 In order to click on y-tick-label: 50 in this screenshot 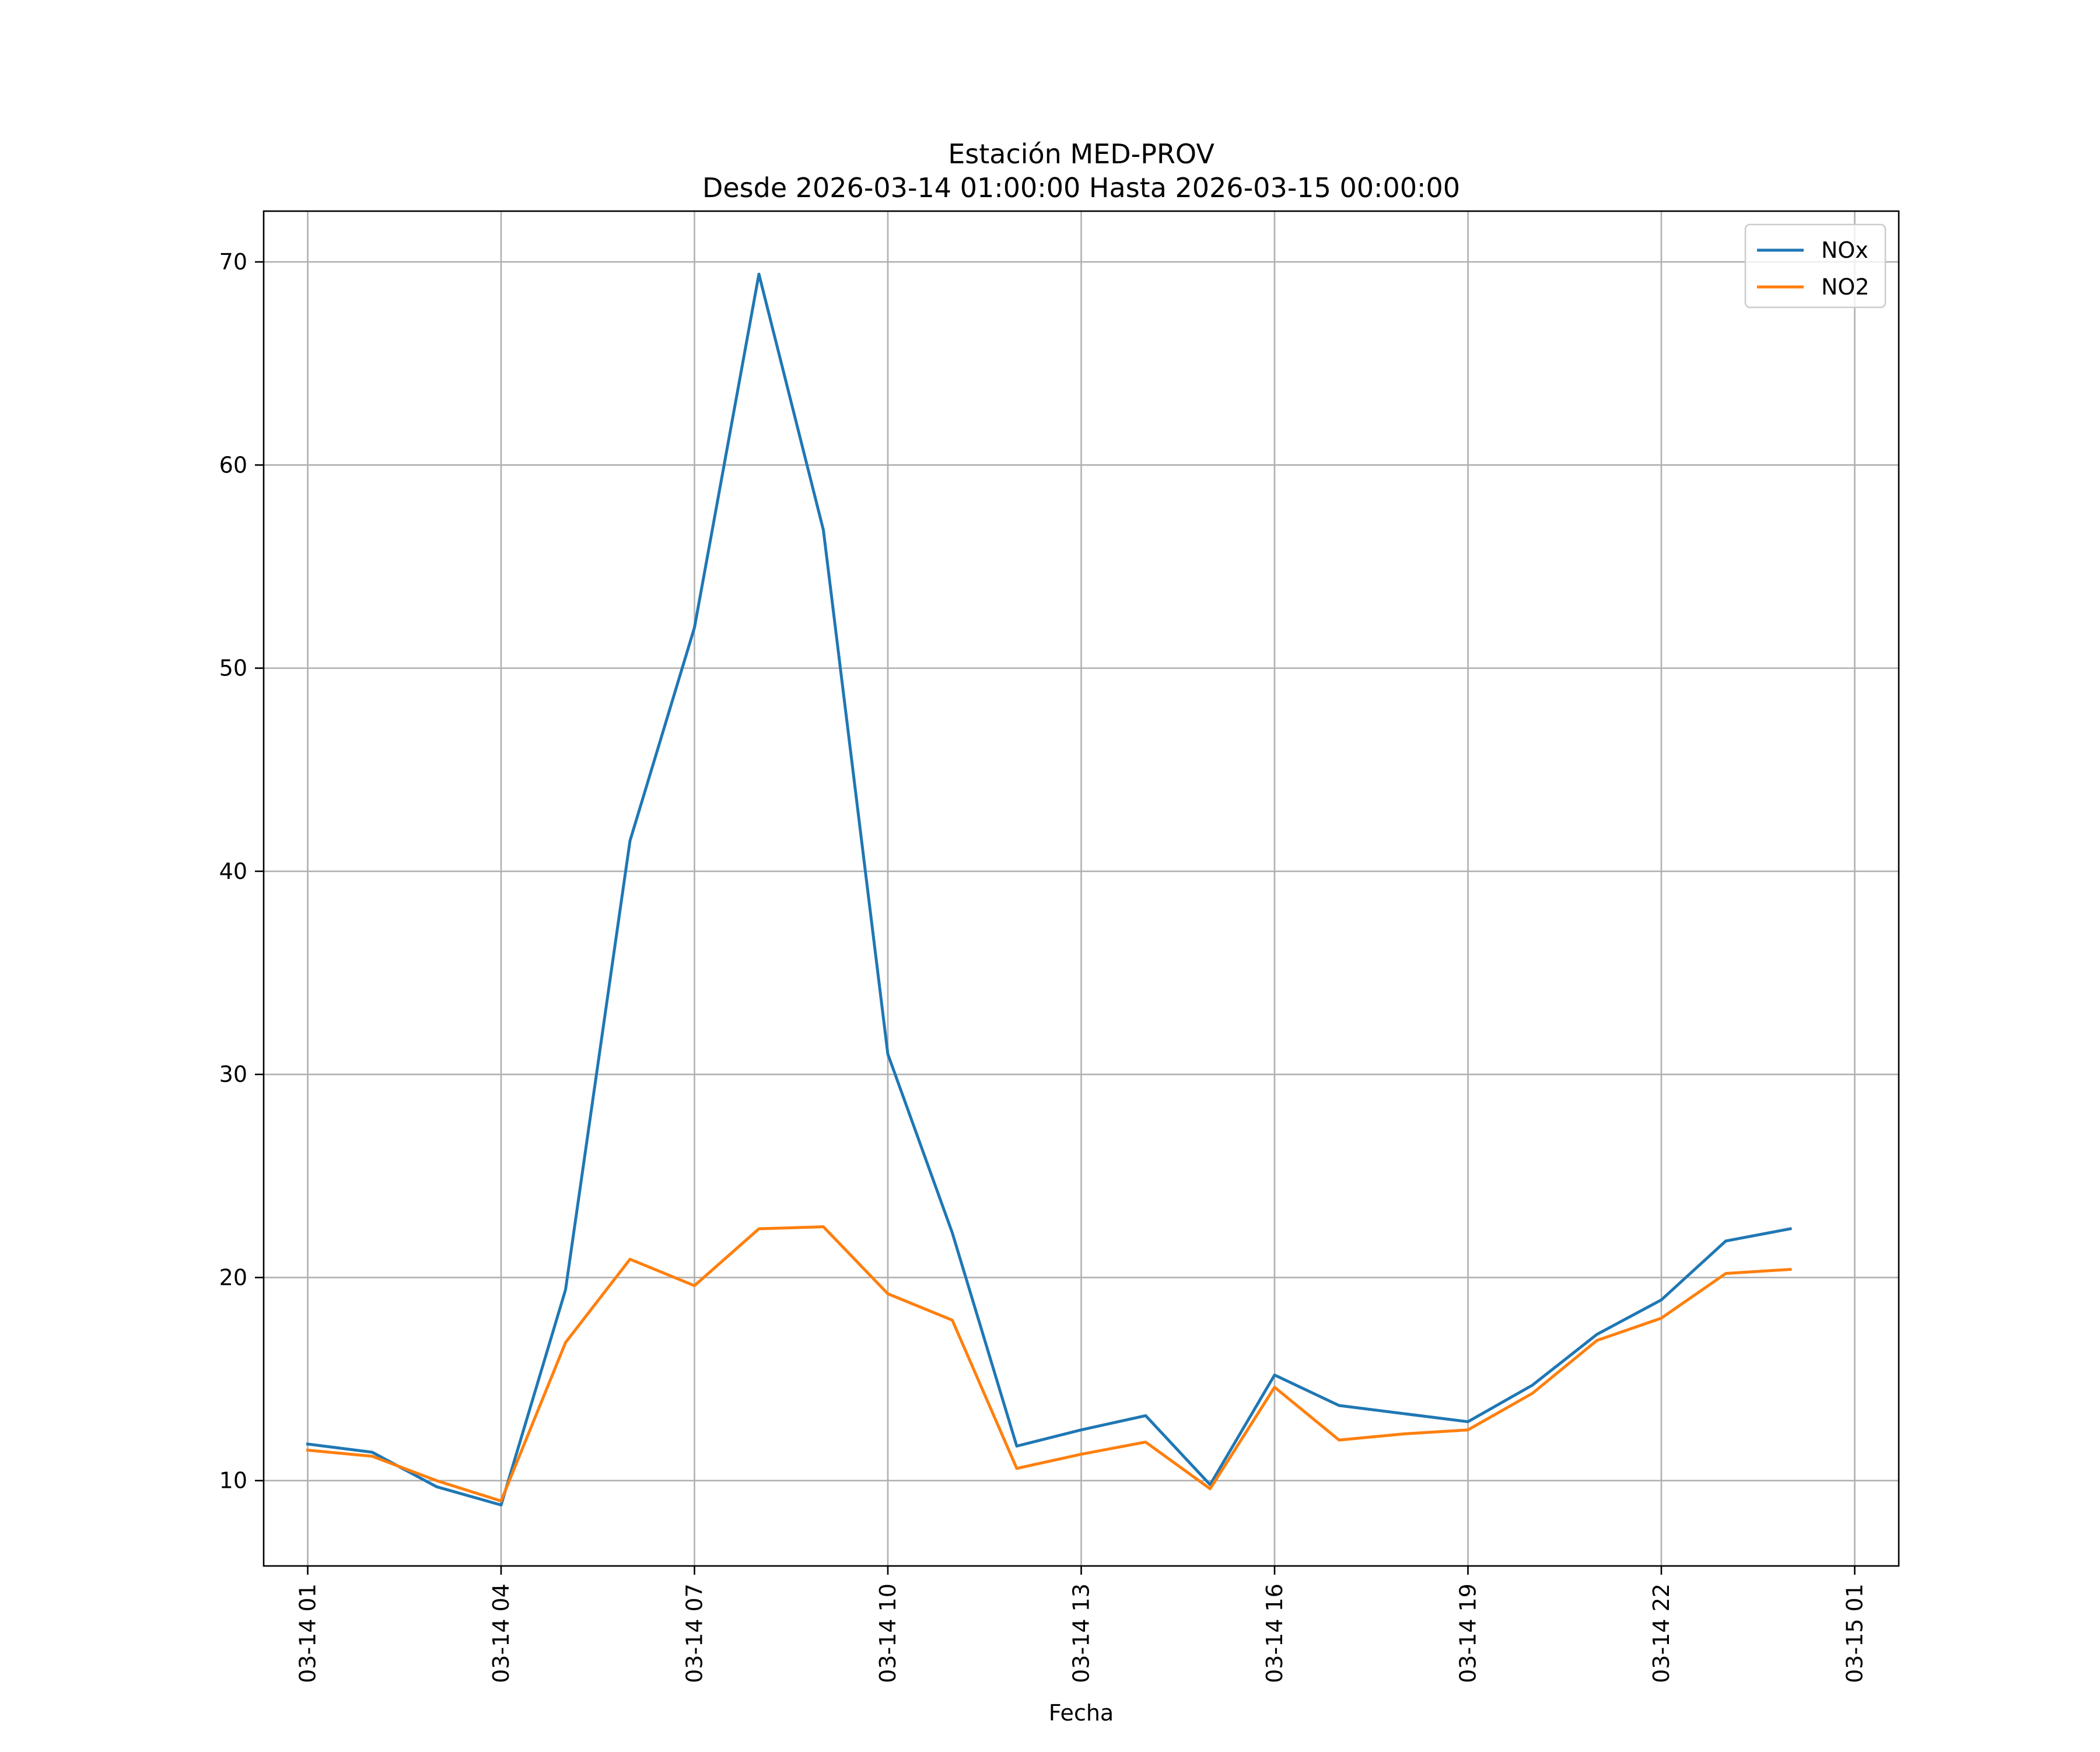, I will do `click(233, 668)`.